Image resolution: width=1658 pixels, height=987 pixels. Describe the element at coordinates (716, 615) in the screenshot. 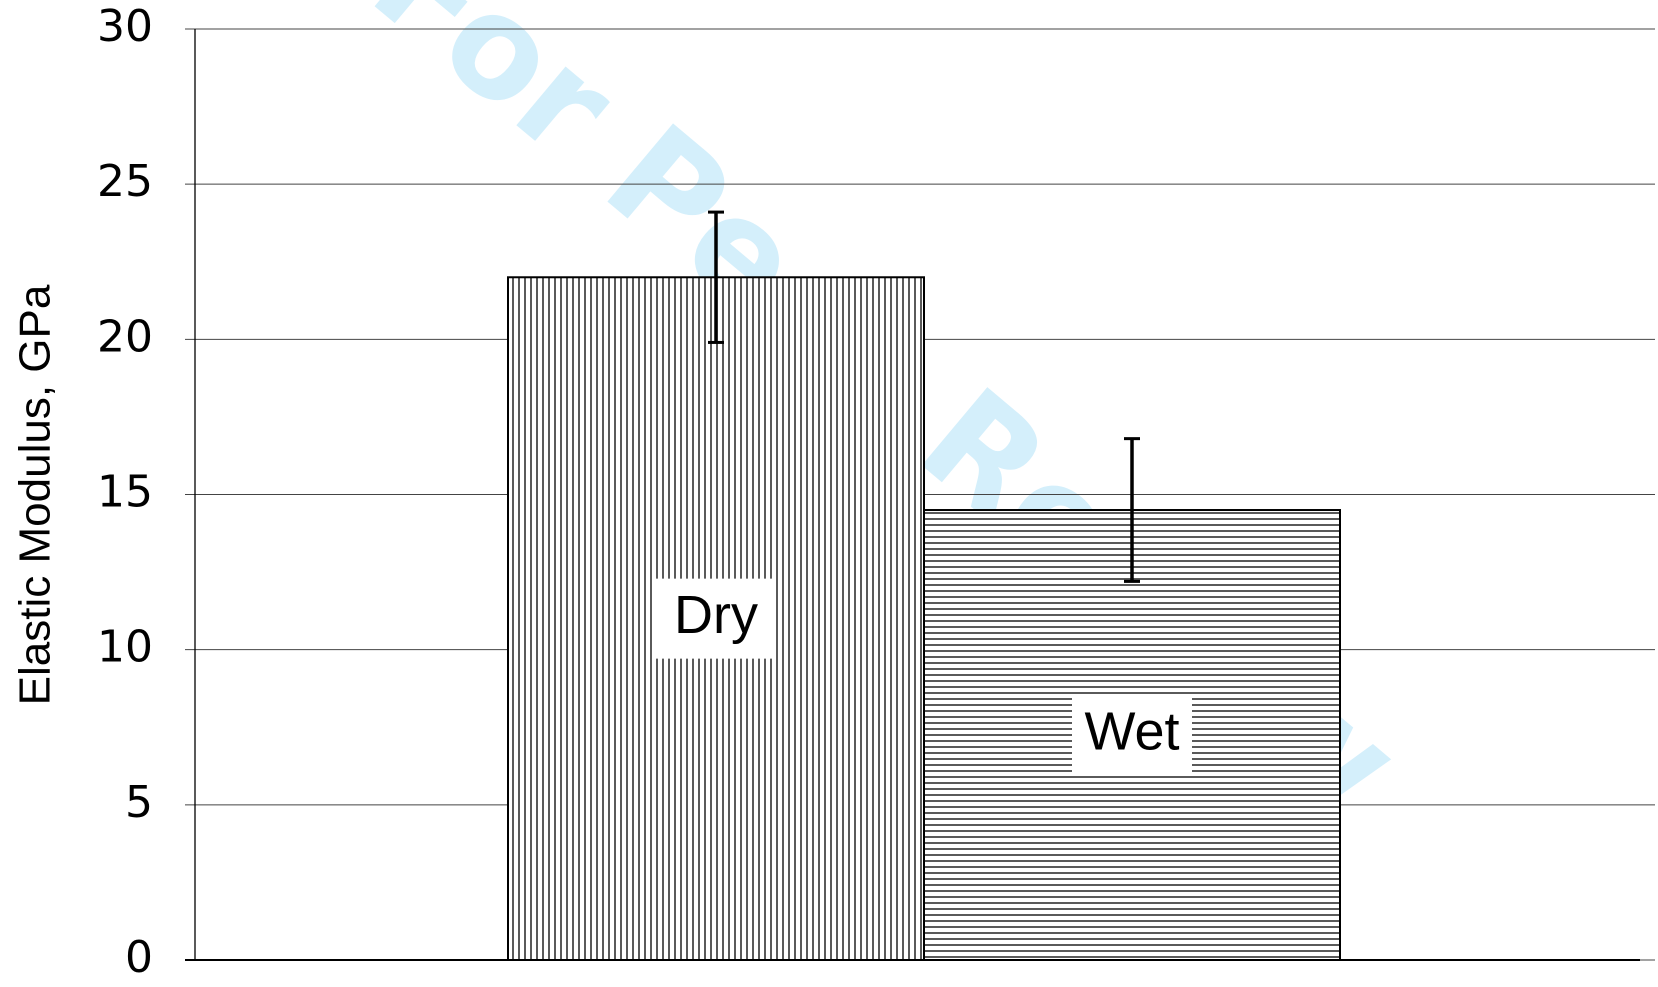

I see `category-label: Dry` at that location.